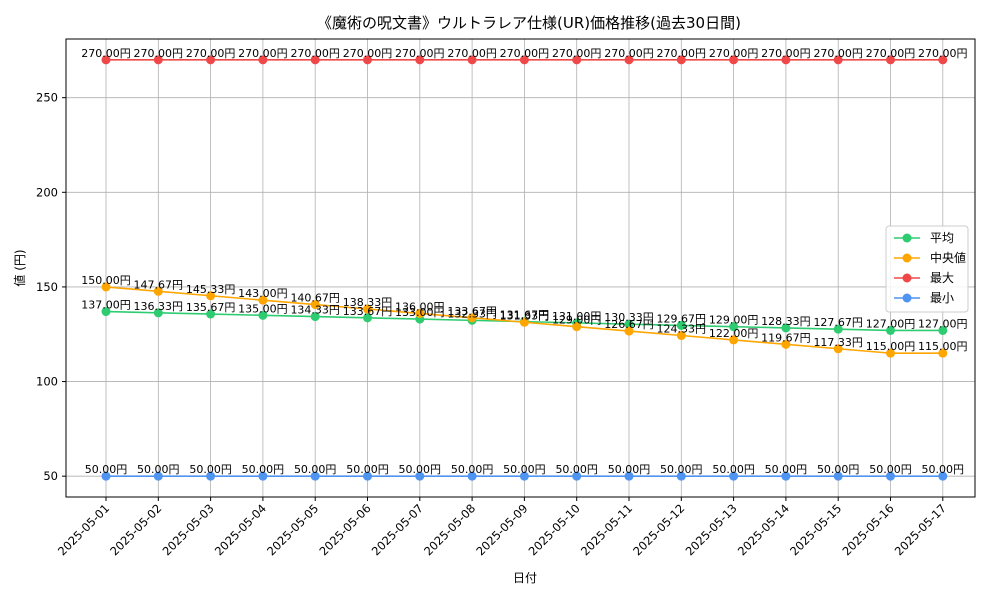 Image resolution: width=1000 pixels, height=600 pixels. Describe the element at coordinates (529, 23) in the screenshot. I see `chart-title: 《魔術の呪文書》ウルトラレア仕様(UR)価格推移(過去30日間)` at that location.